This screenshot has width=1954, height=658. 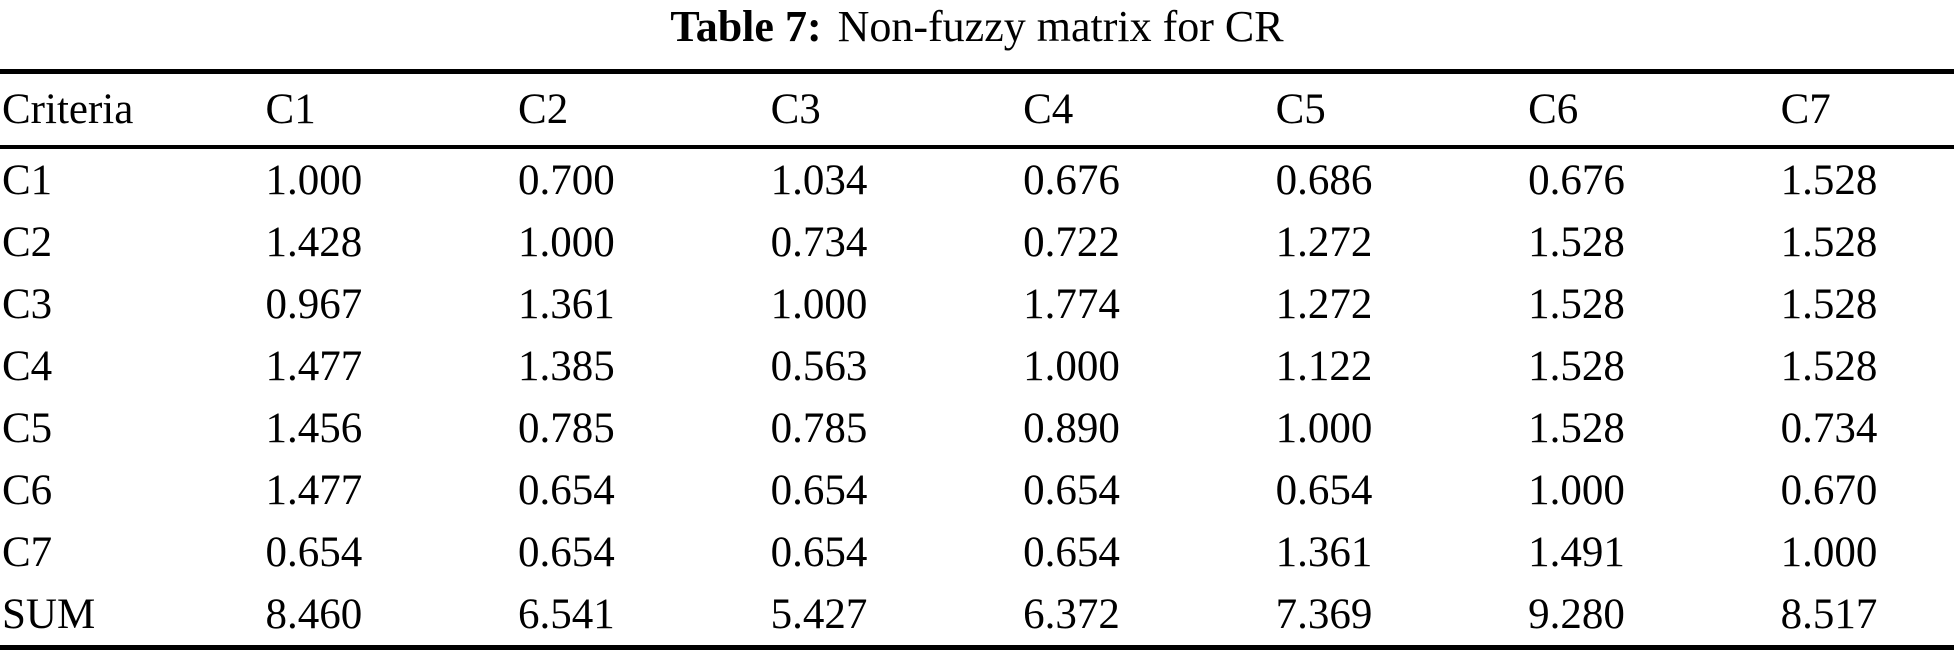 I want to click on cell: 0.700, so click(x=566, y=180).